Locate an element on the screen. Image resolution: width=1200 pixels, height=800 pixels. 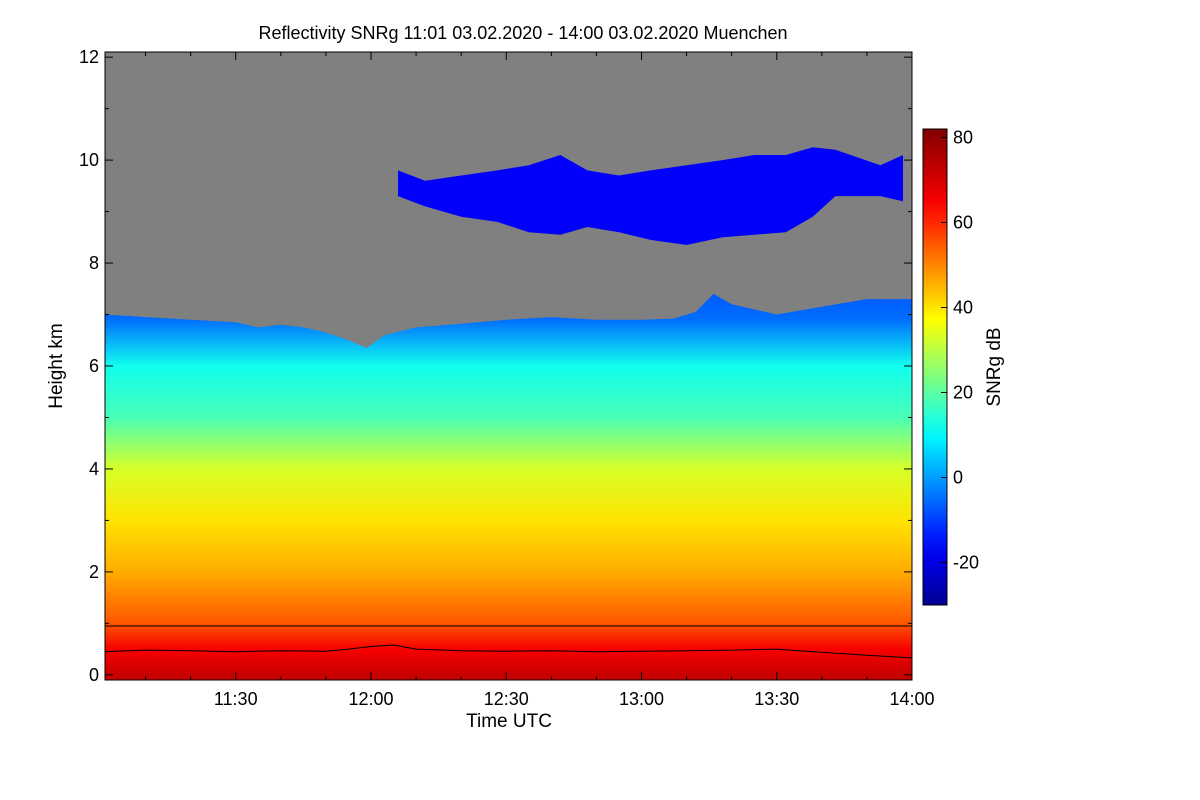
y-tick-label: 10 is located at coordinates (89, 160).